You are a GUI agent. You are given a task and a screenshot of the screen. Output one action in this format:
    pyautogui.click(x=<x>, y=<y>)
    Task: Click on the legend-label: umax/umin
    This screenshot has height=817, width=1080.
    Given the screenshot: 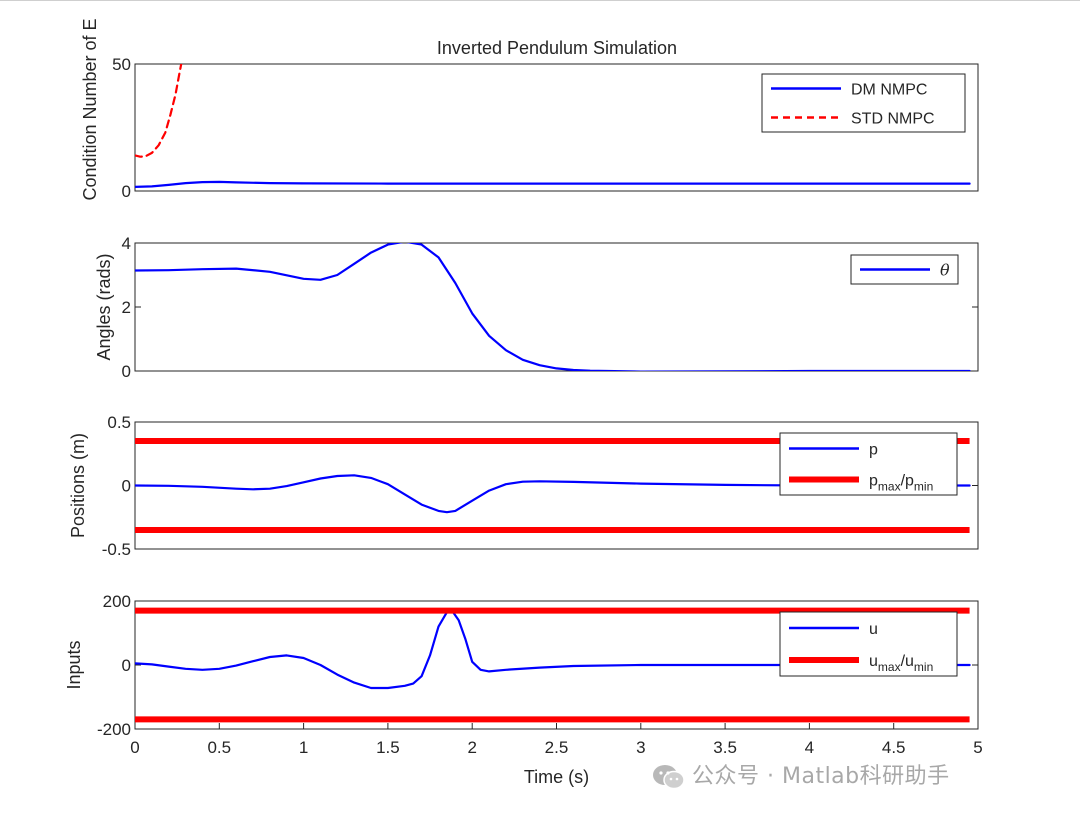 What is the action you would take?
    pyautogui.click(x=901, y=663)
    